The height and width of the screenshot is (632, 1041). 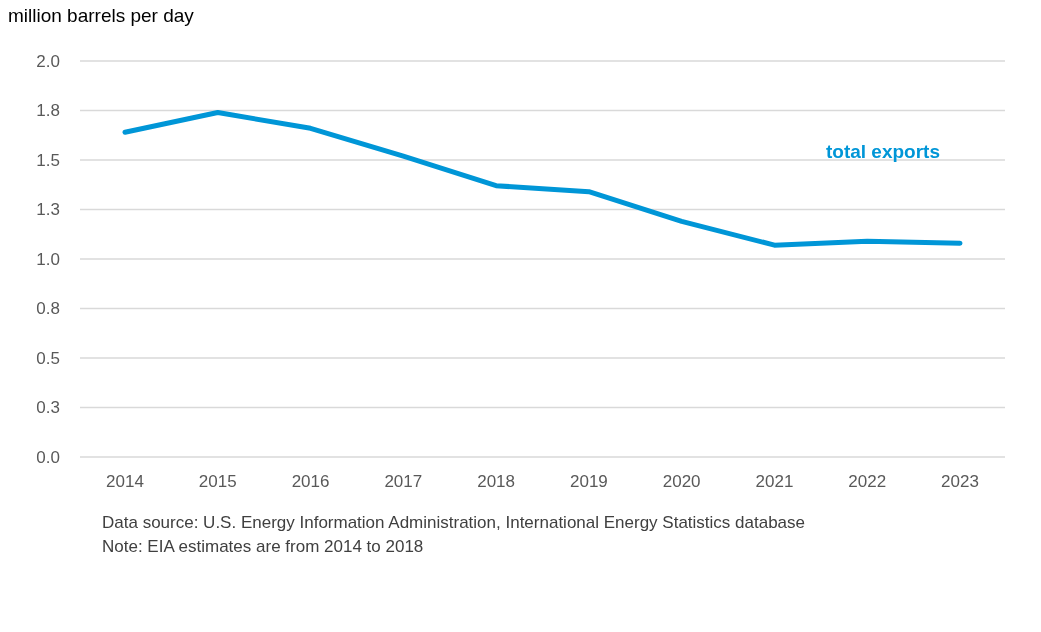 What do you see at coordinates (48, 61) in the screenshot?
I see `y-tick-label: 2.0` at bounding box center [48, 61].